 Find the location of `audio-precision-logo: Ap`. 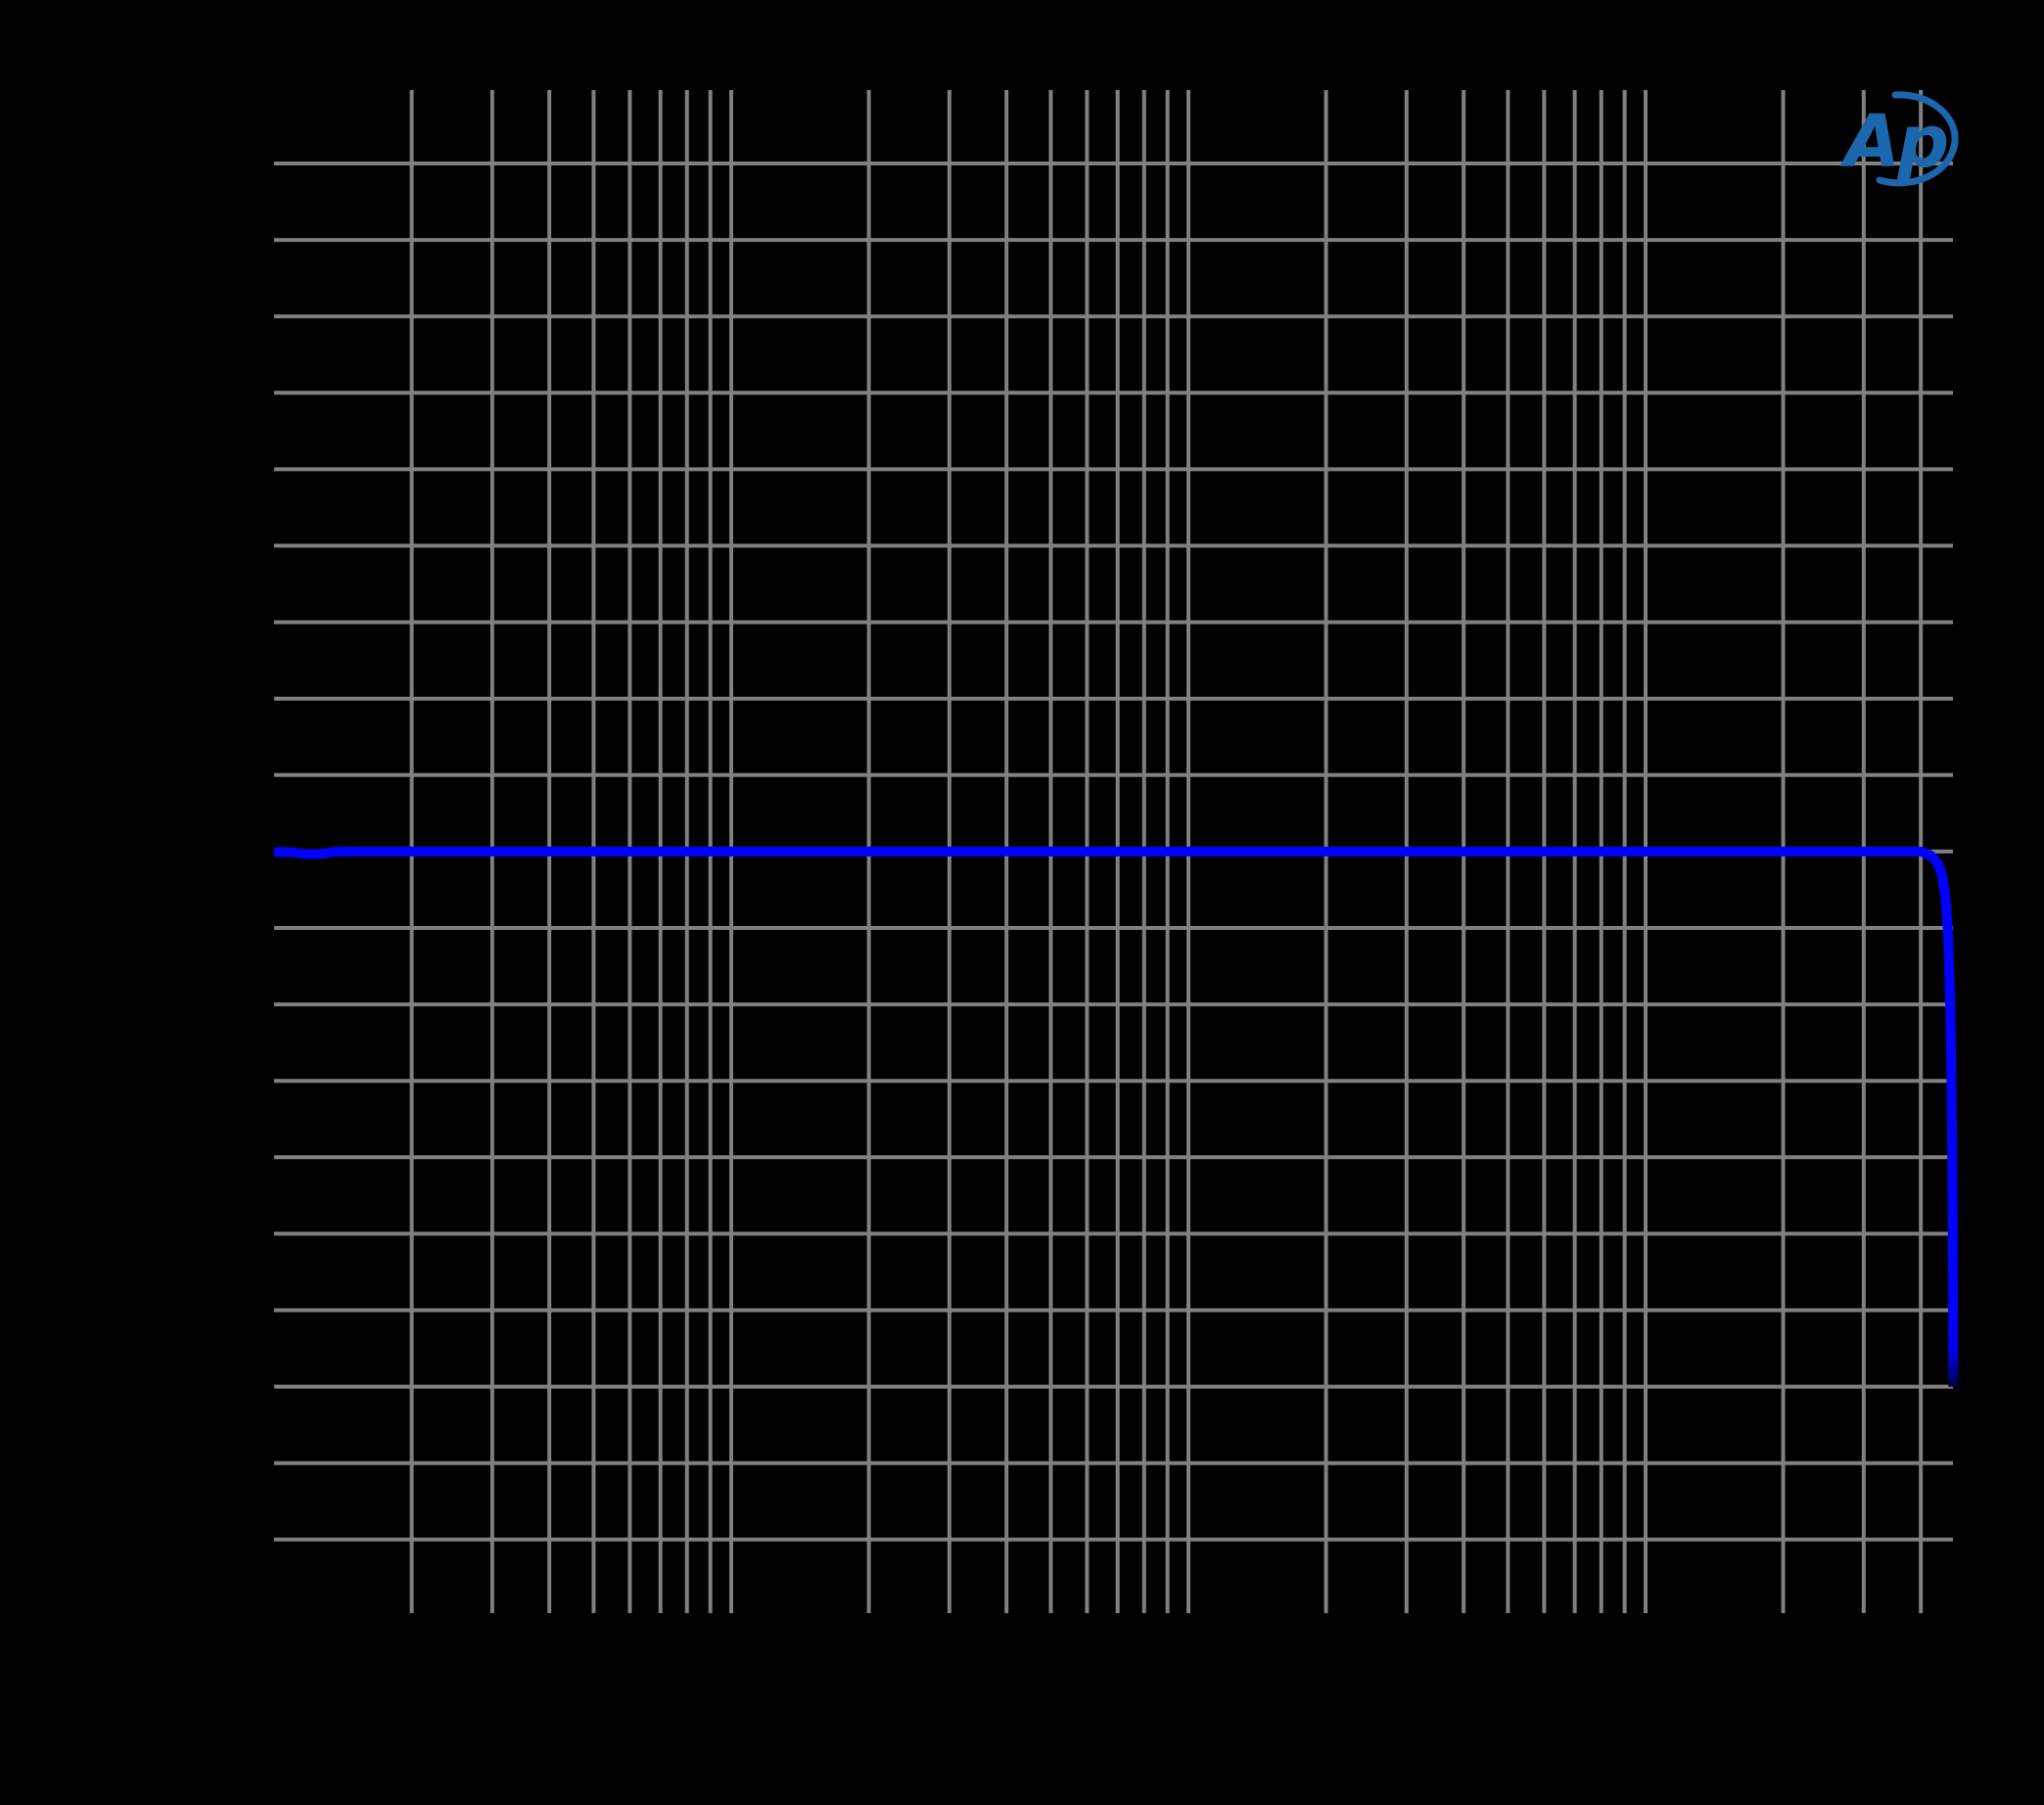

audio-precision-logo: Ap is located at coordinates (1899, 139).